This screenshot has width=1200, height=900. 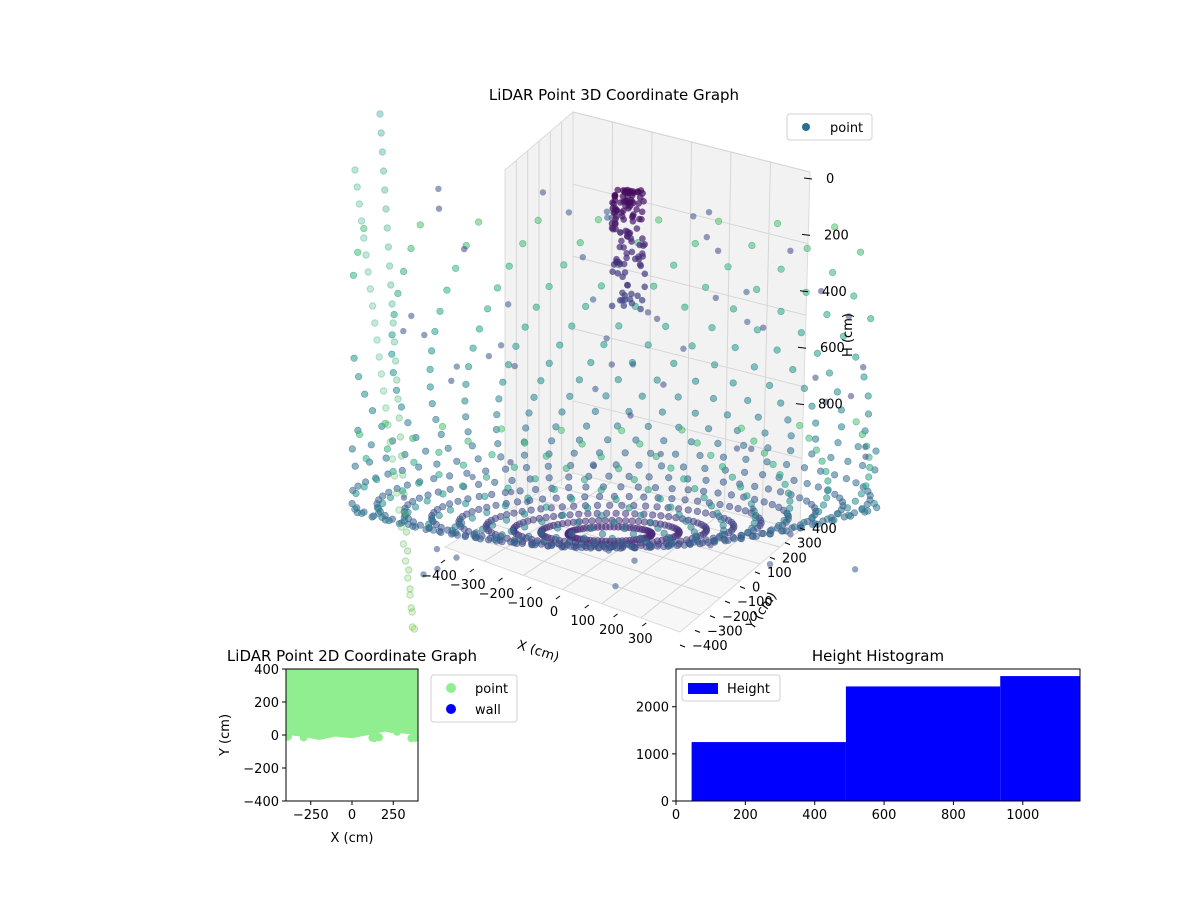 I want to click on y-tick-label: 200, so click(x=266, y=703).